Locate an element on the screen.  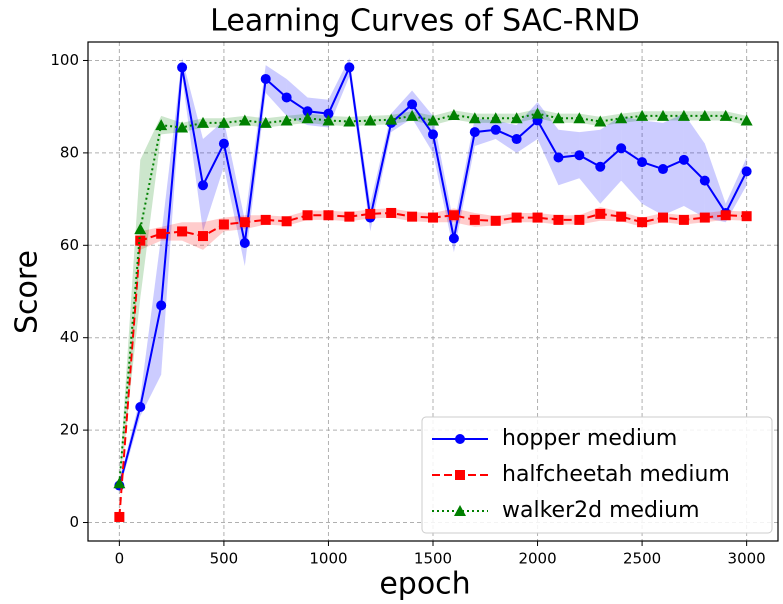
x-axis-label: epoch is located at coordinates (424, 584).